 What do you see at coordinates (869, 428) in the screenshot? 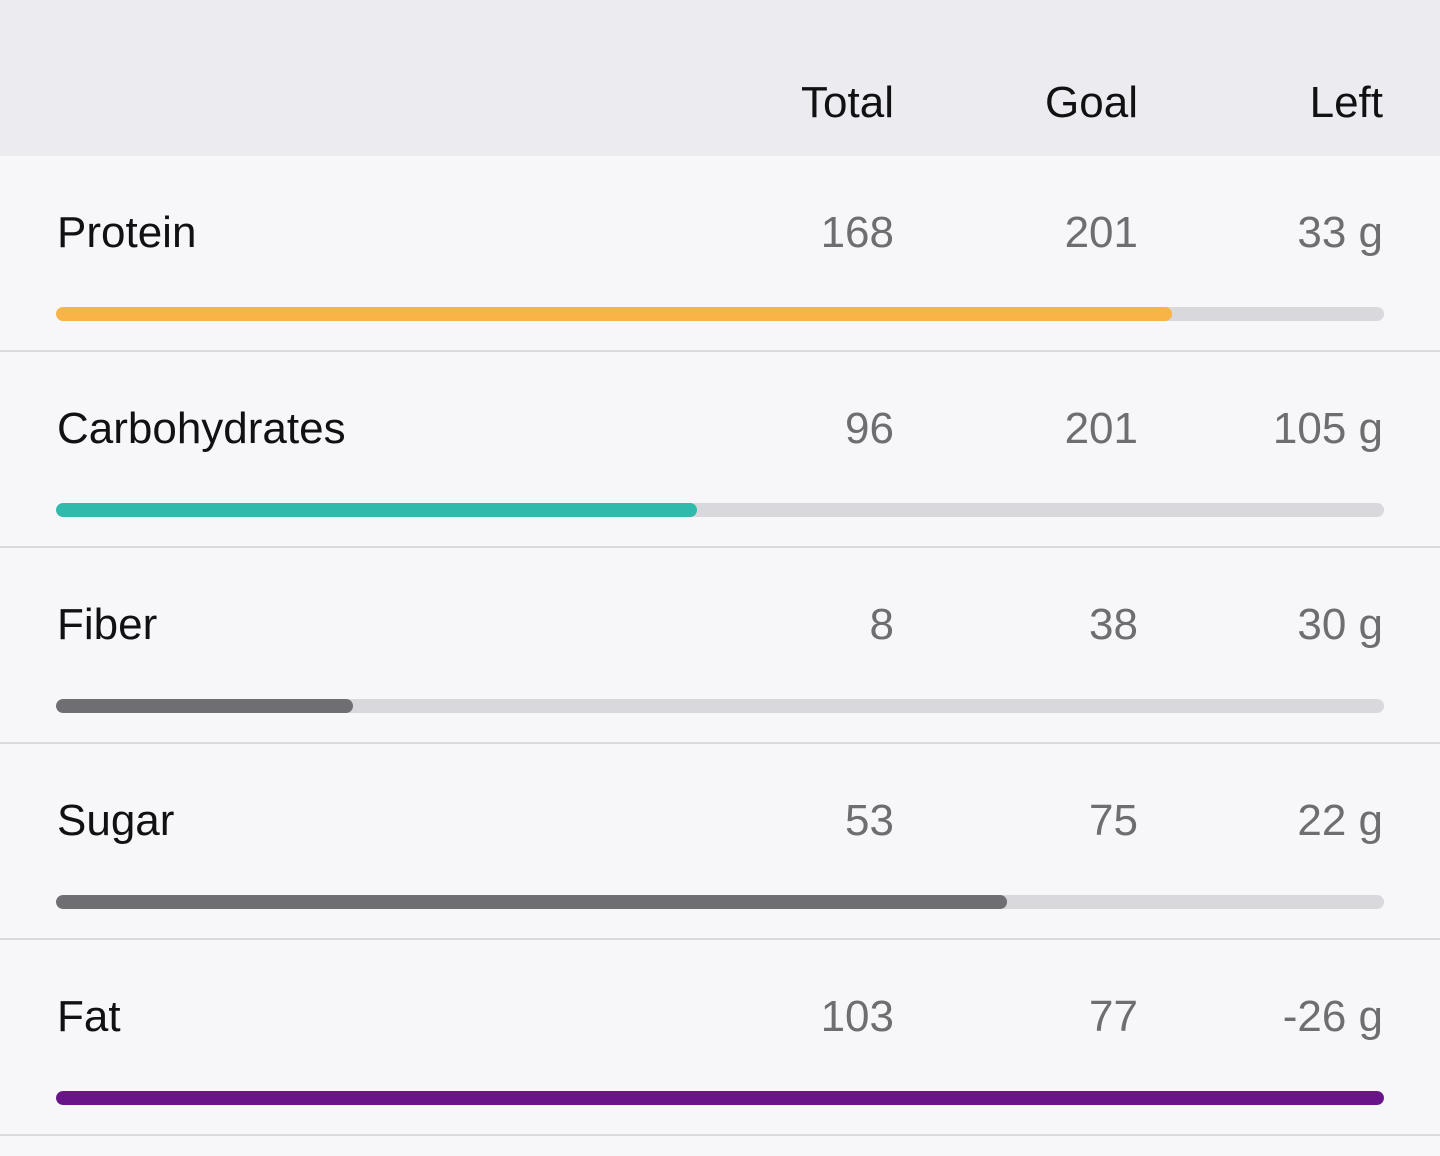
I see `nutrient-total: 96` at bounding box center [869, 428].